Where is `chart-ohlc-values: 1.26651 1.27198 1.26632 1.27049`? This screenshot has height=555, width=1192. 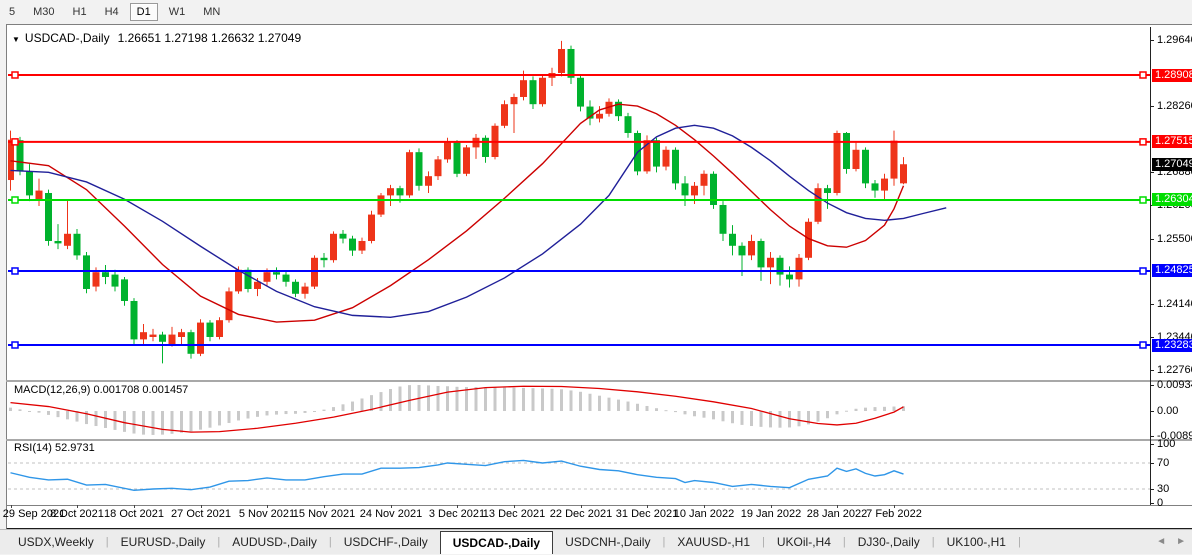 chart-ohlc-values: 1.26651 1.27198 1.26632 1.27049 is located at coordinates (209, 38).